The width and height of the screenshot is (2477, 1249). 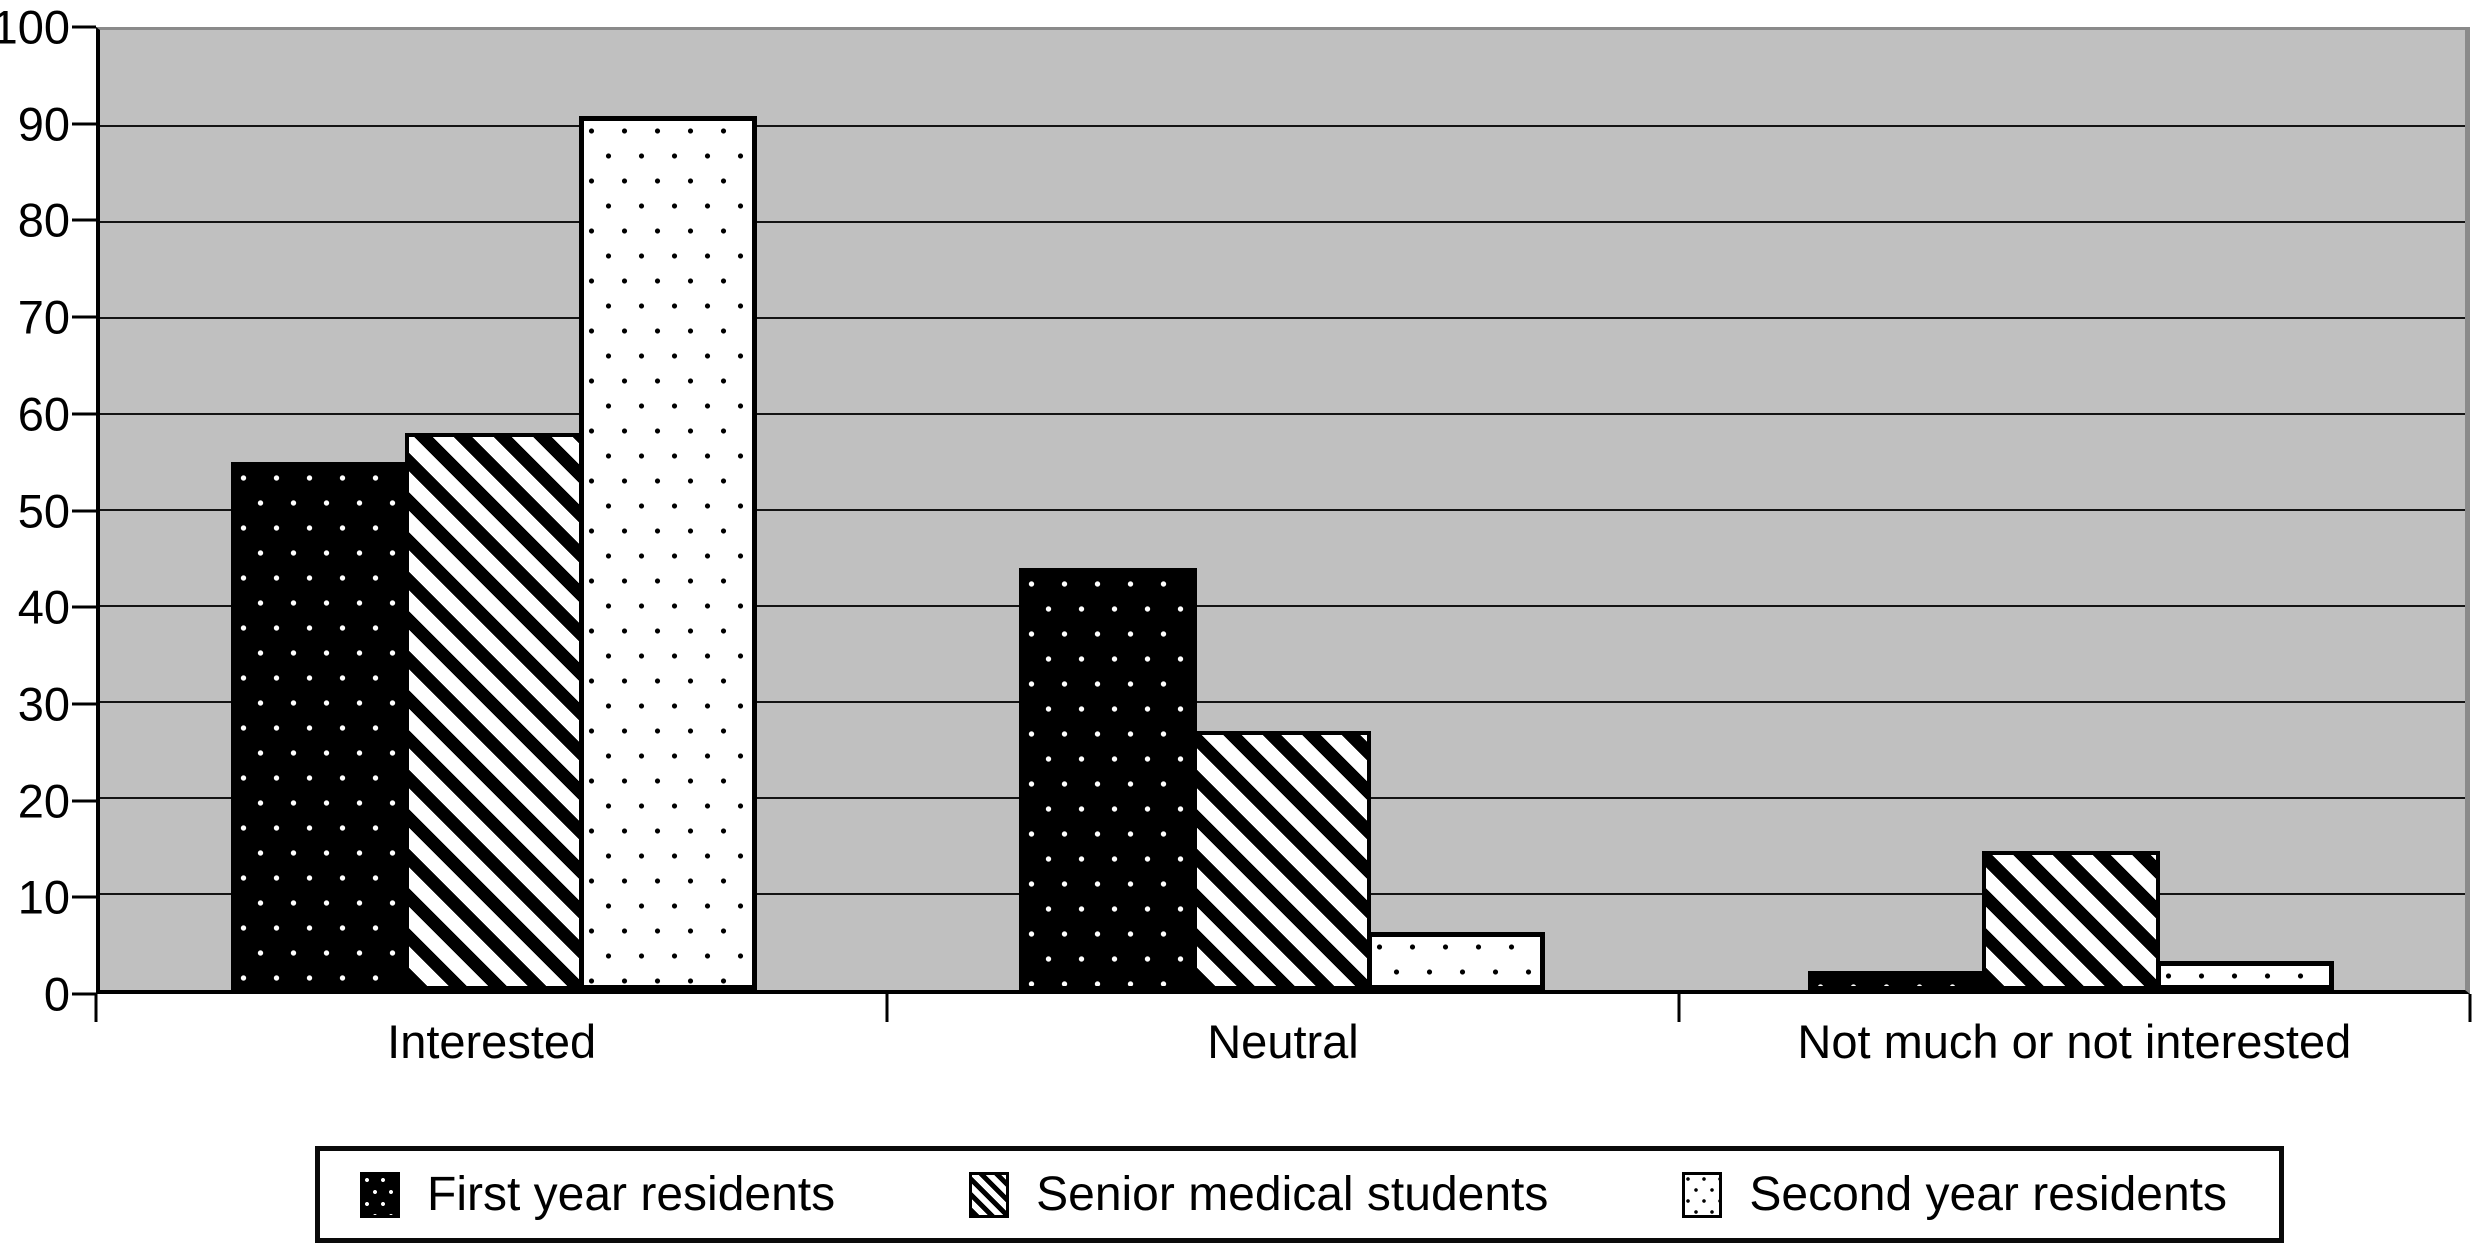 What do you see at coordinates (2074, 1041) in the screenshot?
I see `category-label: Not much or not interested` at bounding box center [2074, 1041].